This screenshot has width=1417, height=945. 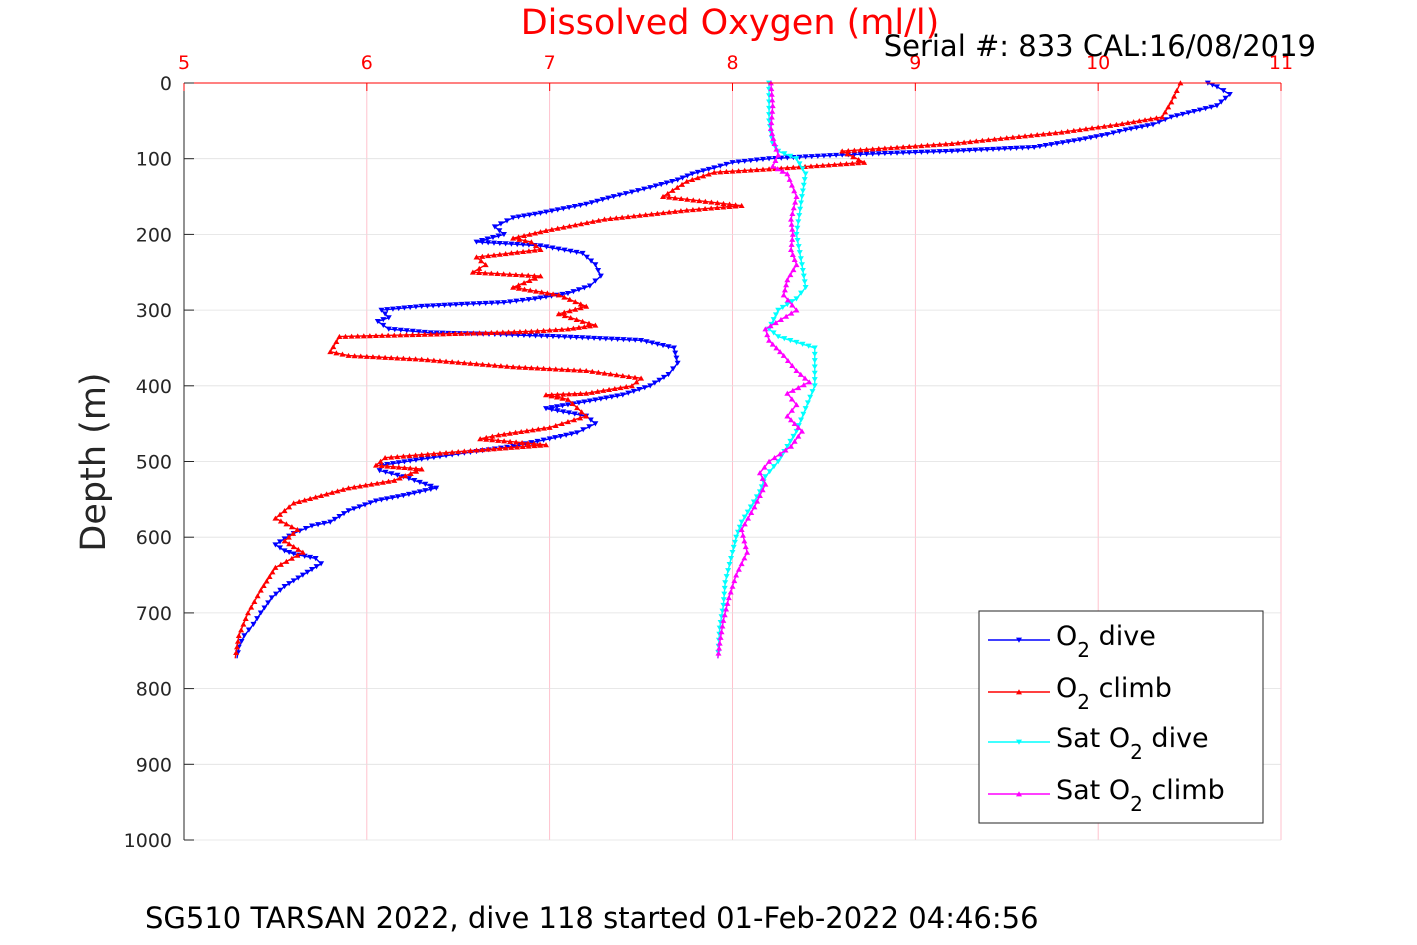 I want to click on legend-prefix: Sat O, so click(x=1093, y=738).